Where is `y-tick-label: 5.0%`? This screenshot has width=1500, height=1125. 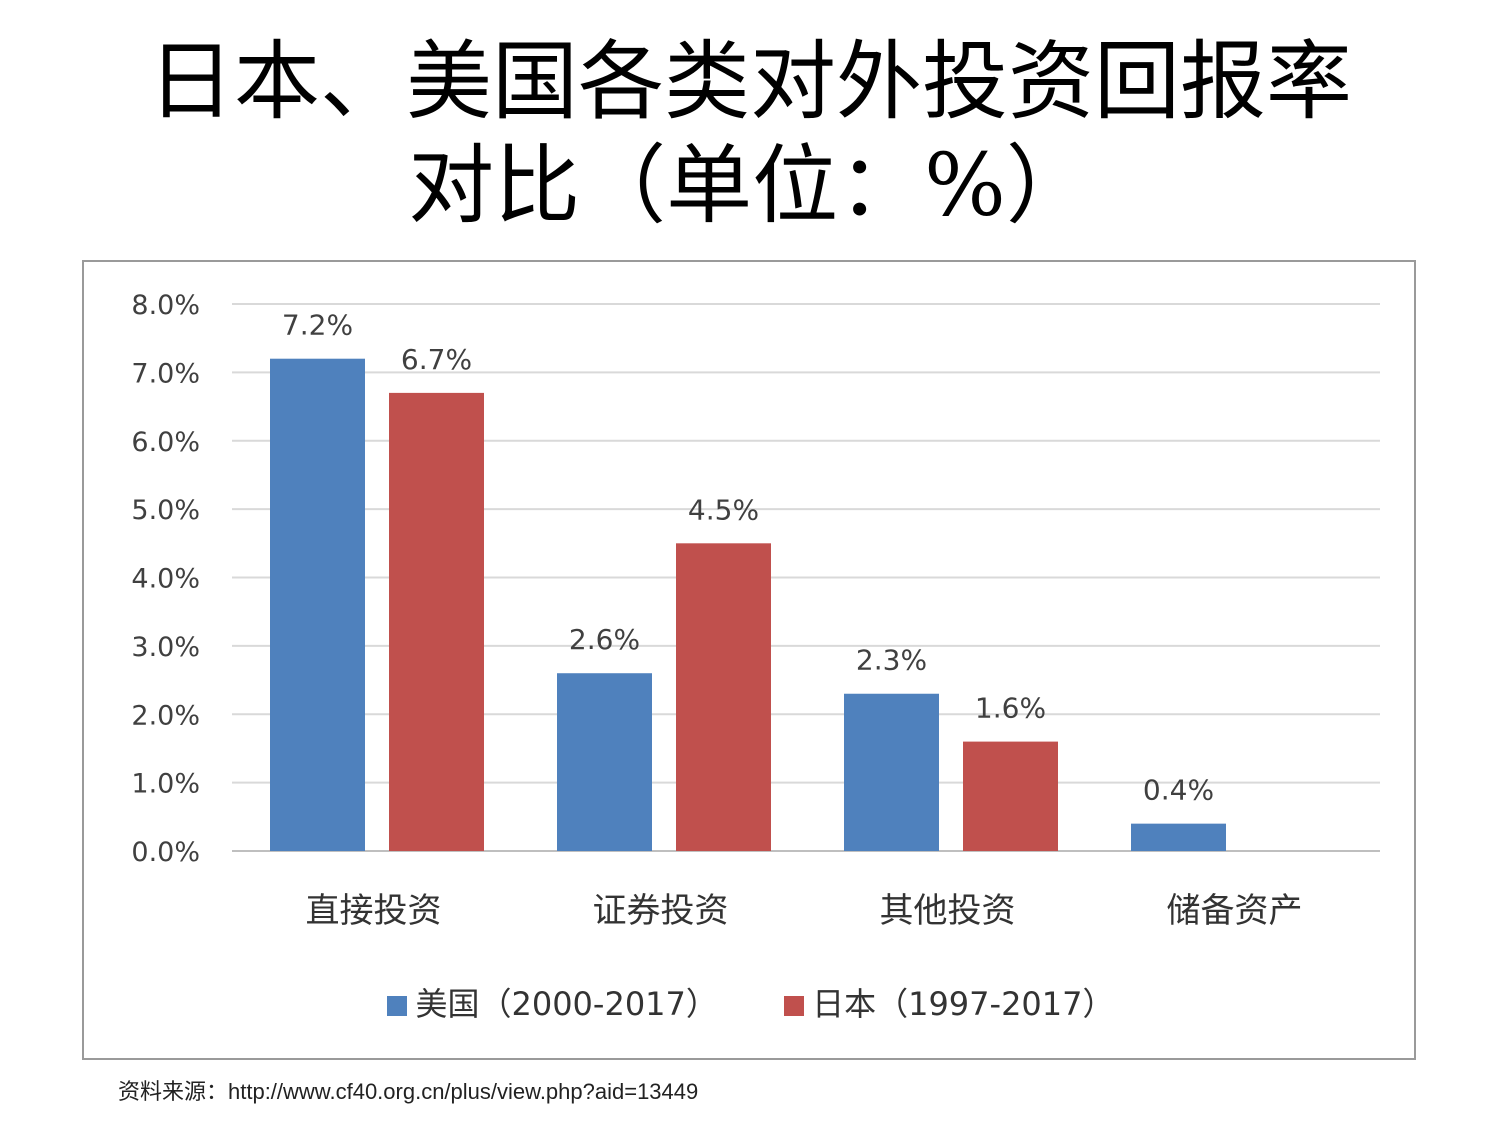 y-tick-label: 5.0% is located at coordinates (165, 510).